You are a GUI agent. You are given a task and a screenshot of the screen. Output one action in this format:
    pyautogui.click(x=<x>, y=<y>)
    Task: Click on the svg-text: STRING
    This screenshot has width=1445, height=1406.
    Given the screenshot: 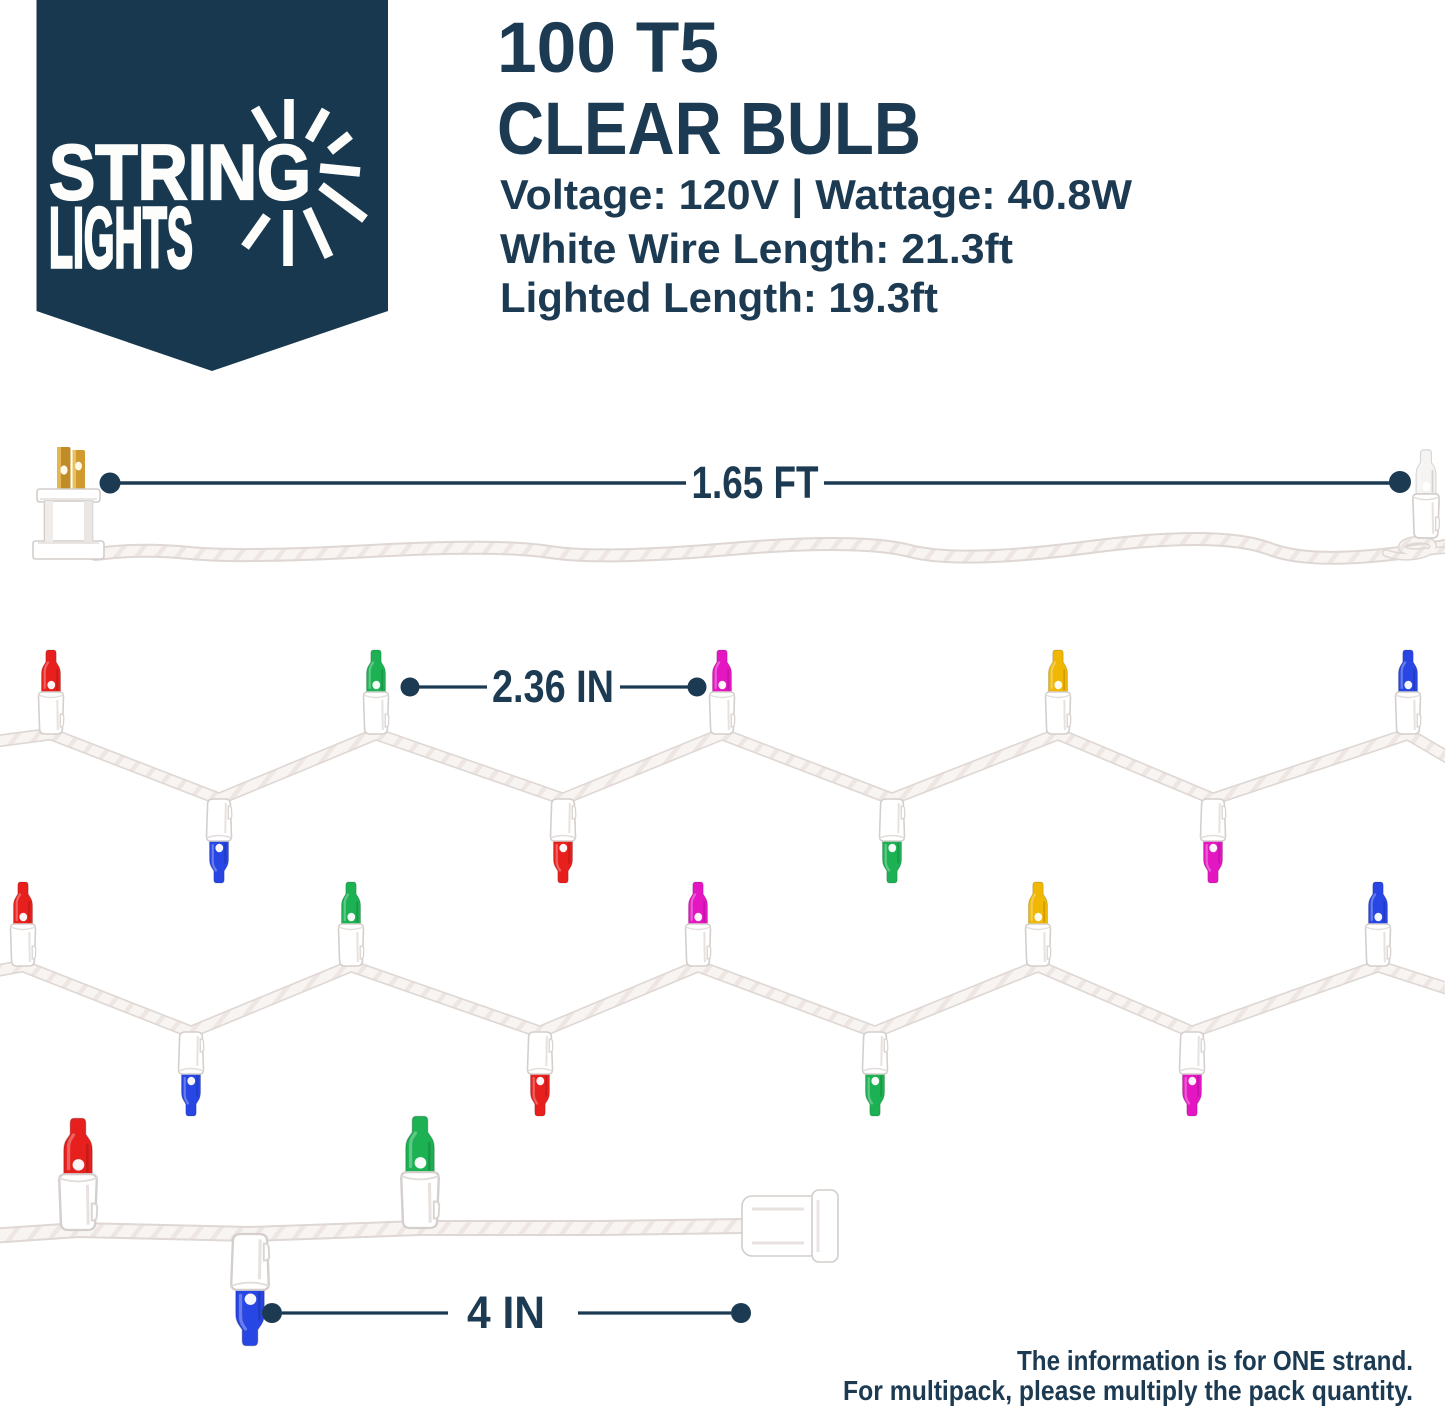 What is the action you would take?
    pyautogui.click(x=180, y=172)
    